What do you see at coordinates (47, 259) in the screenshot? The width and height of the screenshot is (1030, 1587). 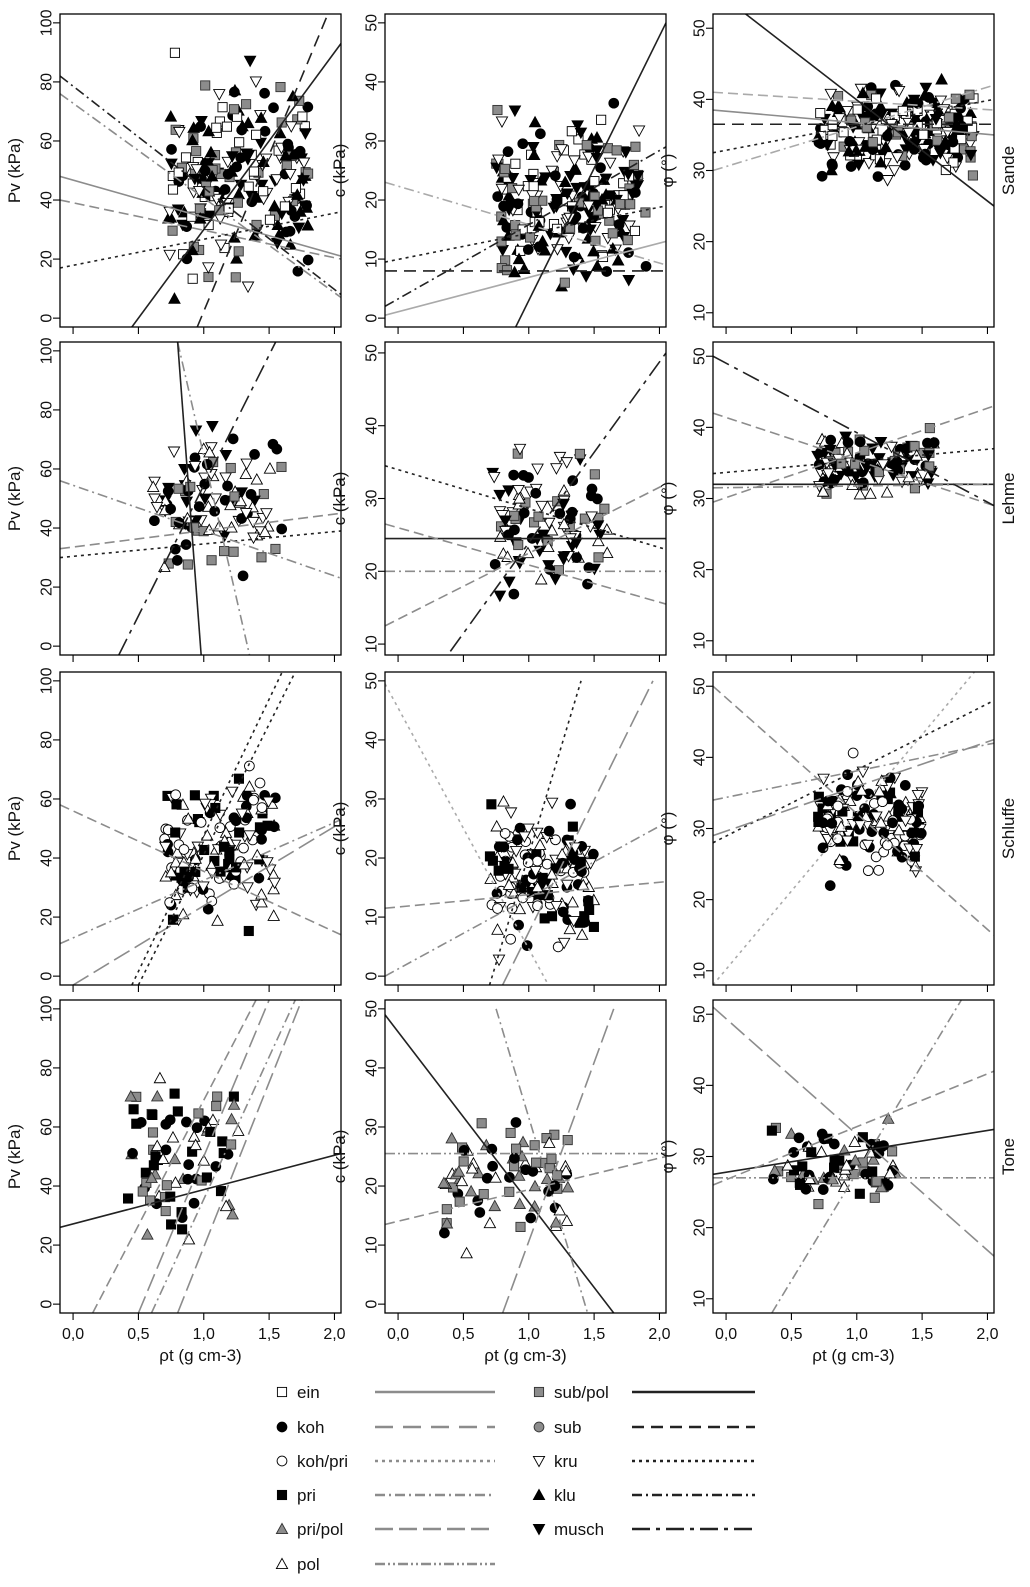 I see `y-tick-label: 20` at bounding box center [47, 259].